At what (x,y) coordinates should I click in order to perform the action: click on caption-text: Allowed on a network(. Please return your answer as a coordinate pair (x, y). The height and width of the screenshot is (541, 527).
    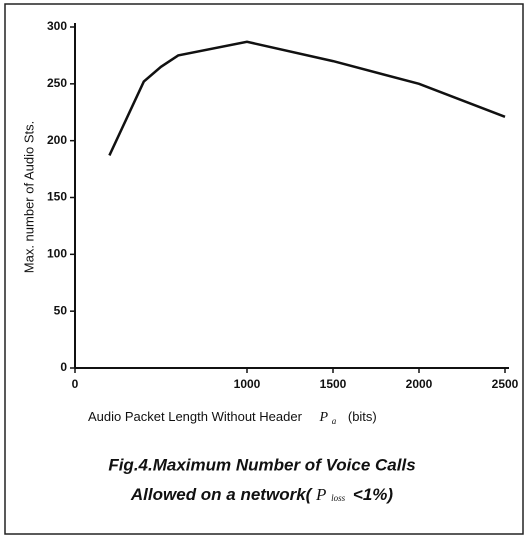
    Looking at the image, I should click on (222, 494).